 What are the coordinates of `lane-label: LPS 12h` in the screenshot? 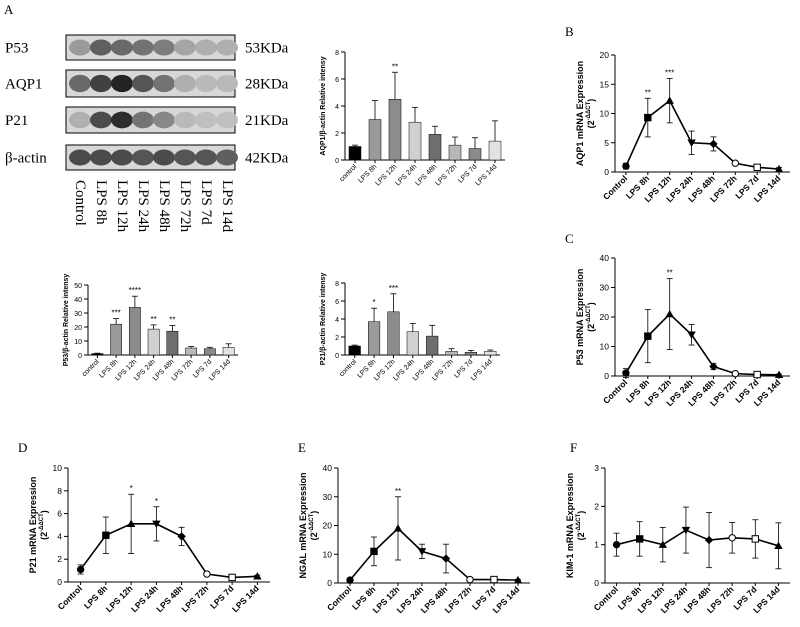 It's located at (122, 206).